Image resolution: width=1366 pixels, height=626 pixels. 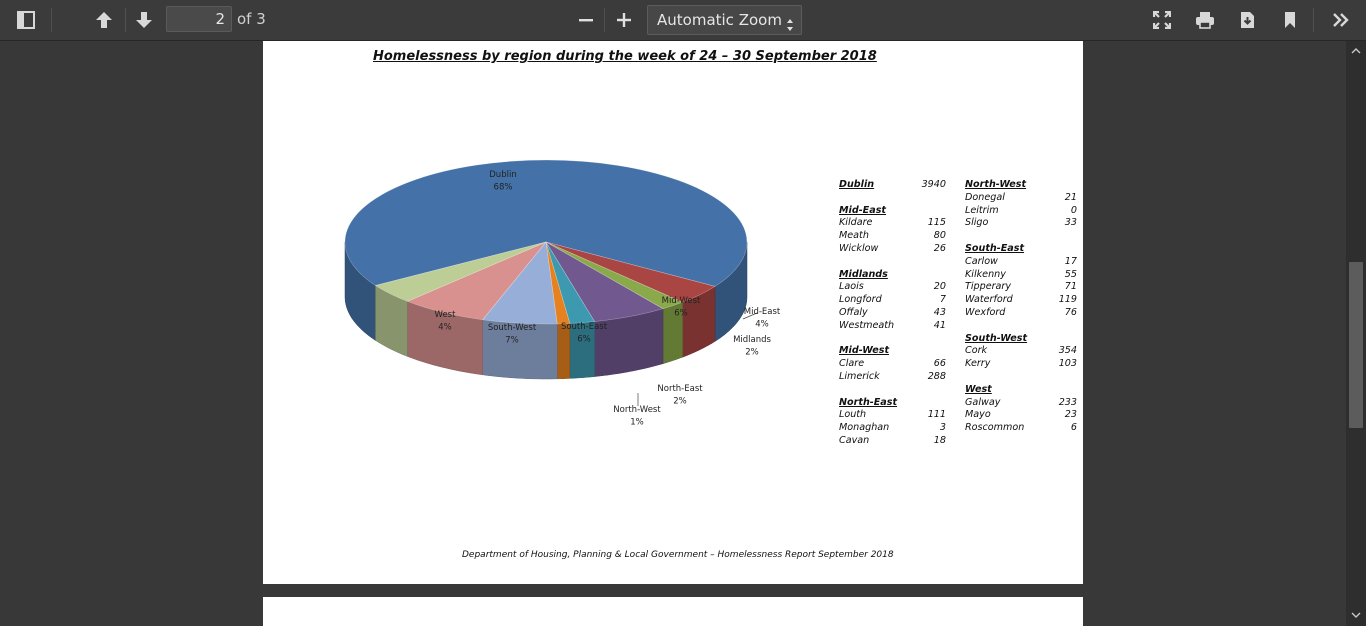 I want to click on pie-label: South-West, so click(x=512, y=328).